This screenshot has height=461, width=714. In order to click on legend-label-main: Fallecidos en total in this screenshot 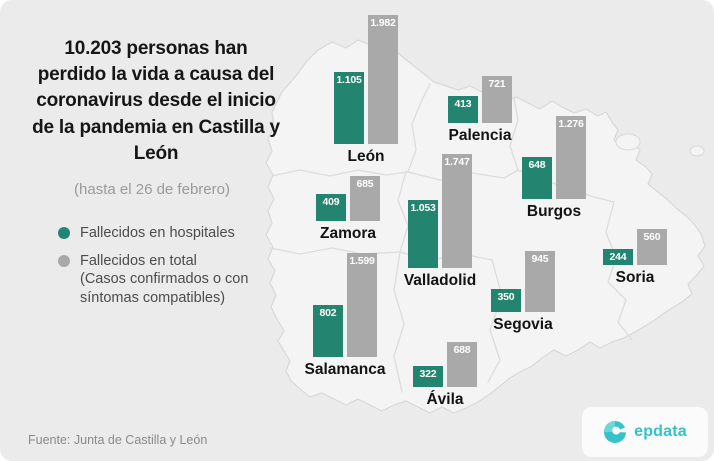, I will do `click(138, 260)`.